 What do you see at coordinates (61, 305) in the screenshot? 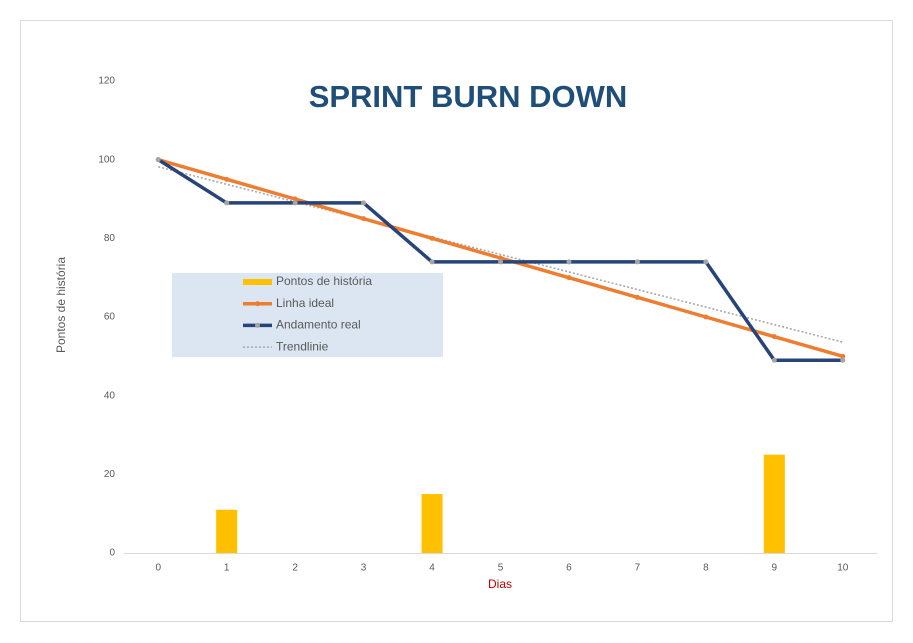
I see `y-axis-label: Pontos de história` at bounding box center [61, 305].